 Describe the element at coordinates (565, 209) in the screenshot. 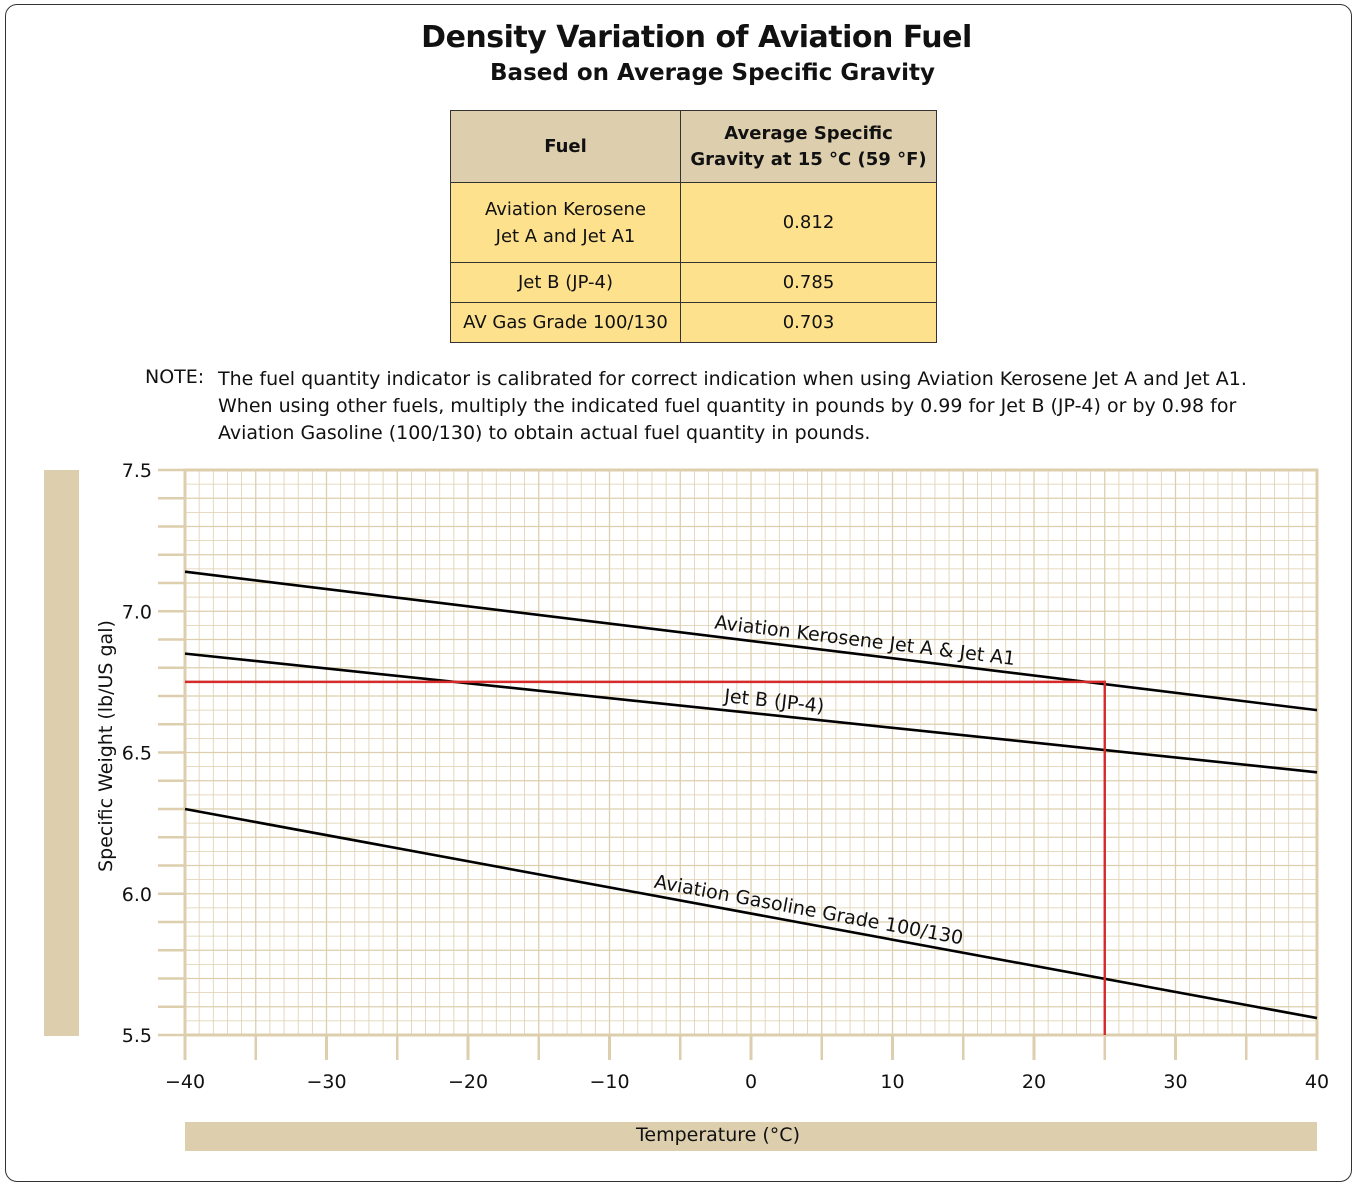

I see `fuel-name-line1: Aviation Kerosene` at that location.